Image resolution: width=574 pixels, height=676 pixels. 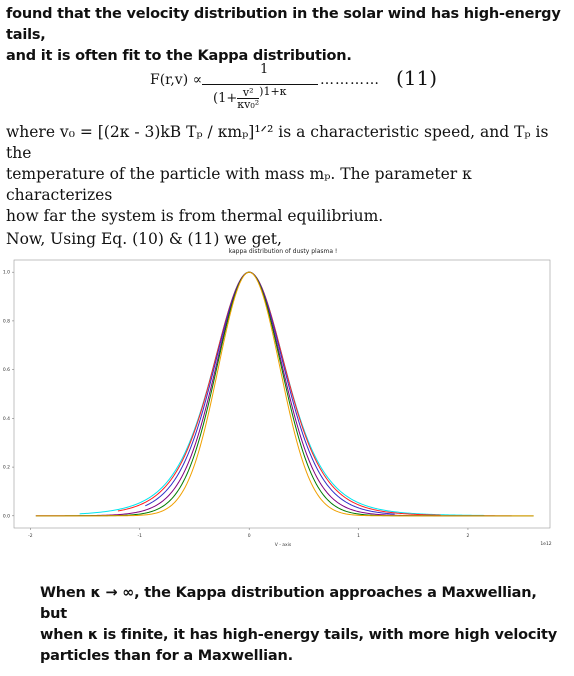 I want to click on fraction-bar, so click(x=260, y=84).